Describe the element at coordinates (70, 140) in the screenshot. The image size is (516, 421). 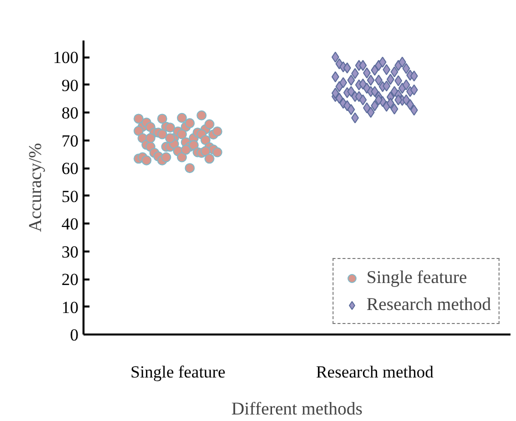
I see `y-tick-label: 70` at that location.